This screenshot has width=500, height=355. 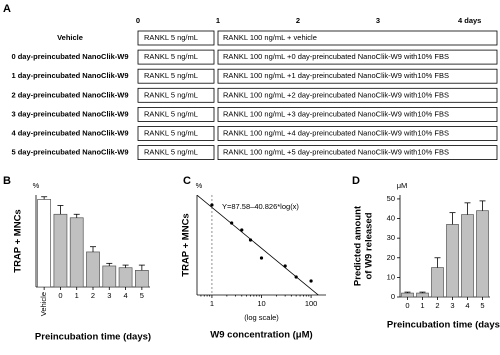 I want to click on fit-line, so click(x=258, y=245).